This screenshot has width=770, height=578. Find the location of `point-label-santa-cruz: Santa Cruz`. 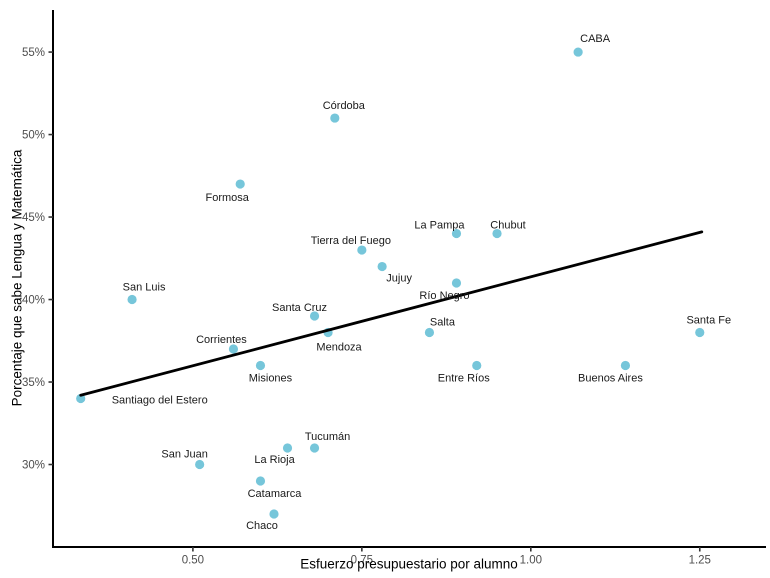

point-label-santa-cruz: Santa Cruz is located at coordinates (299, 308).